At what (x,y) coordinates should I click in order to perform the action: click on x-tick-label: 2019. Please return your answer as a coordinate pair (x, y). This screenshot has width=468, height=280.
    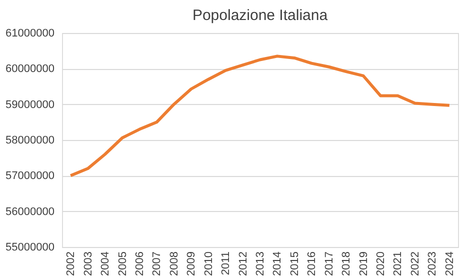
    Looking at the image, I should click on (364, 264).